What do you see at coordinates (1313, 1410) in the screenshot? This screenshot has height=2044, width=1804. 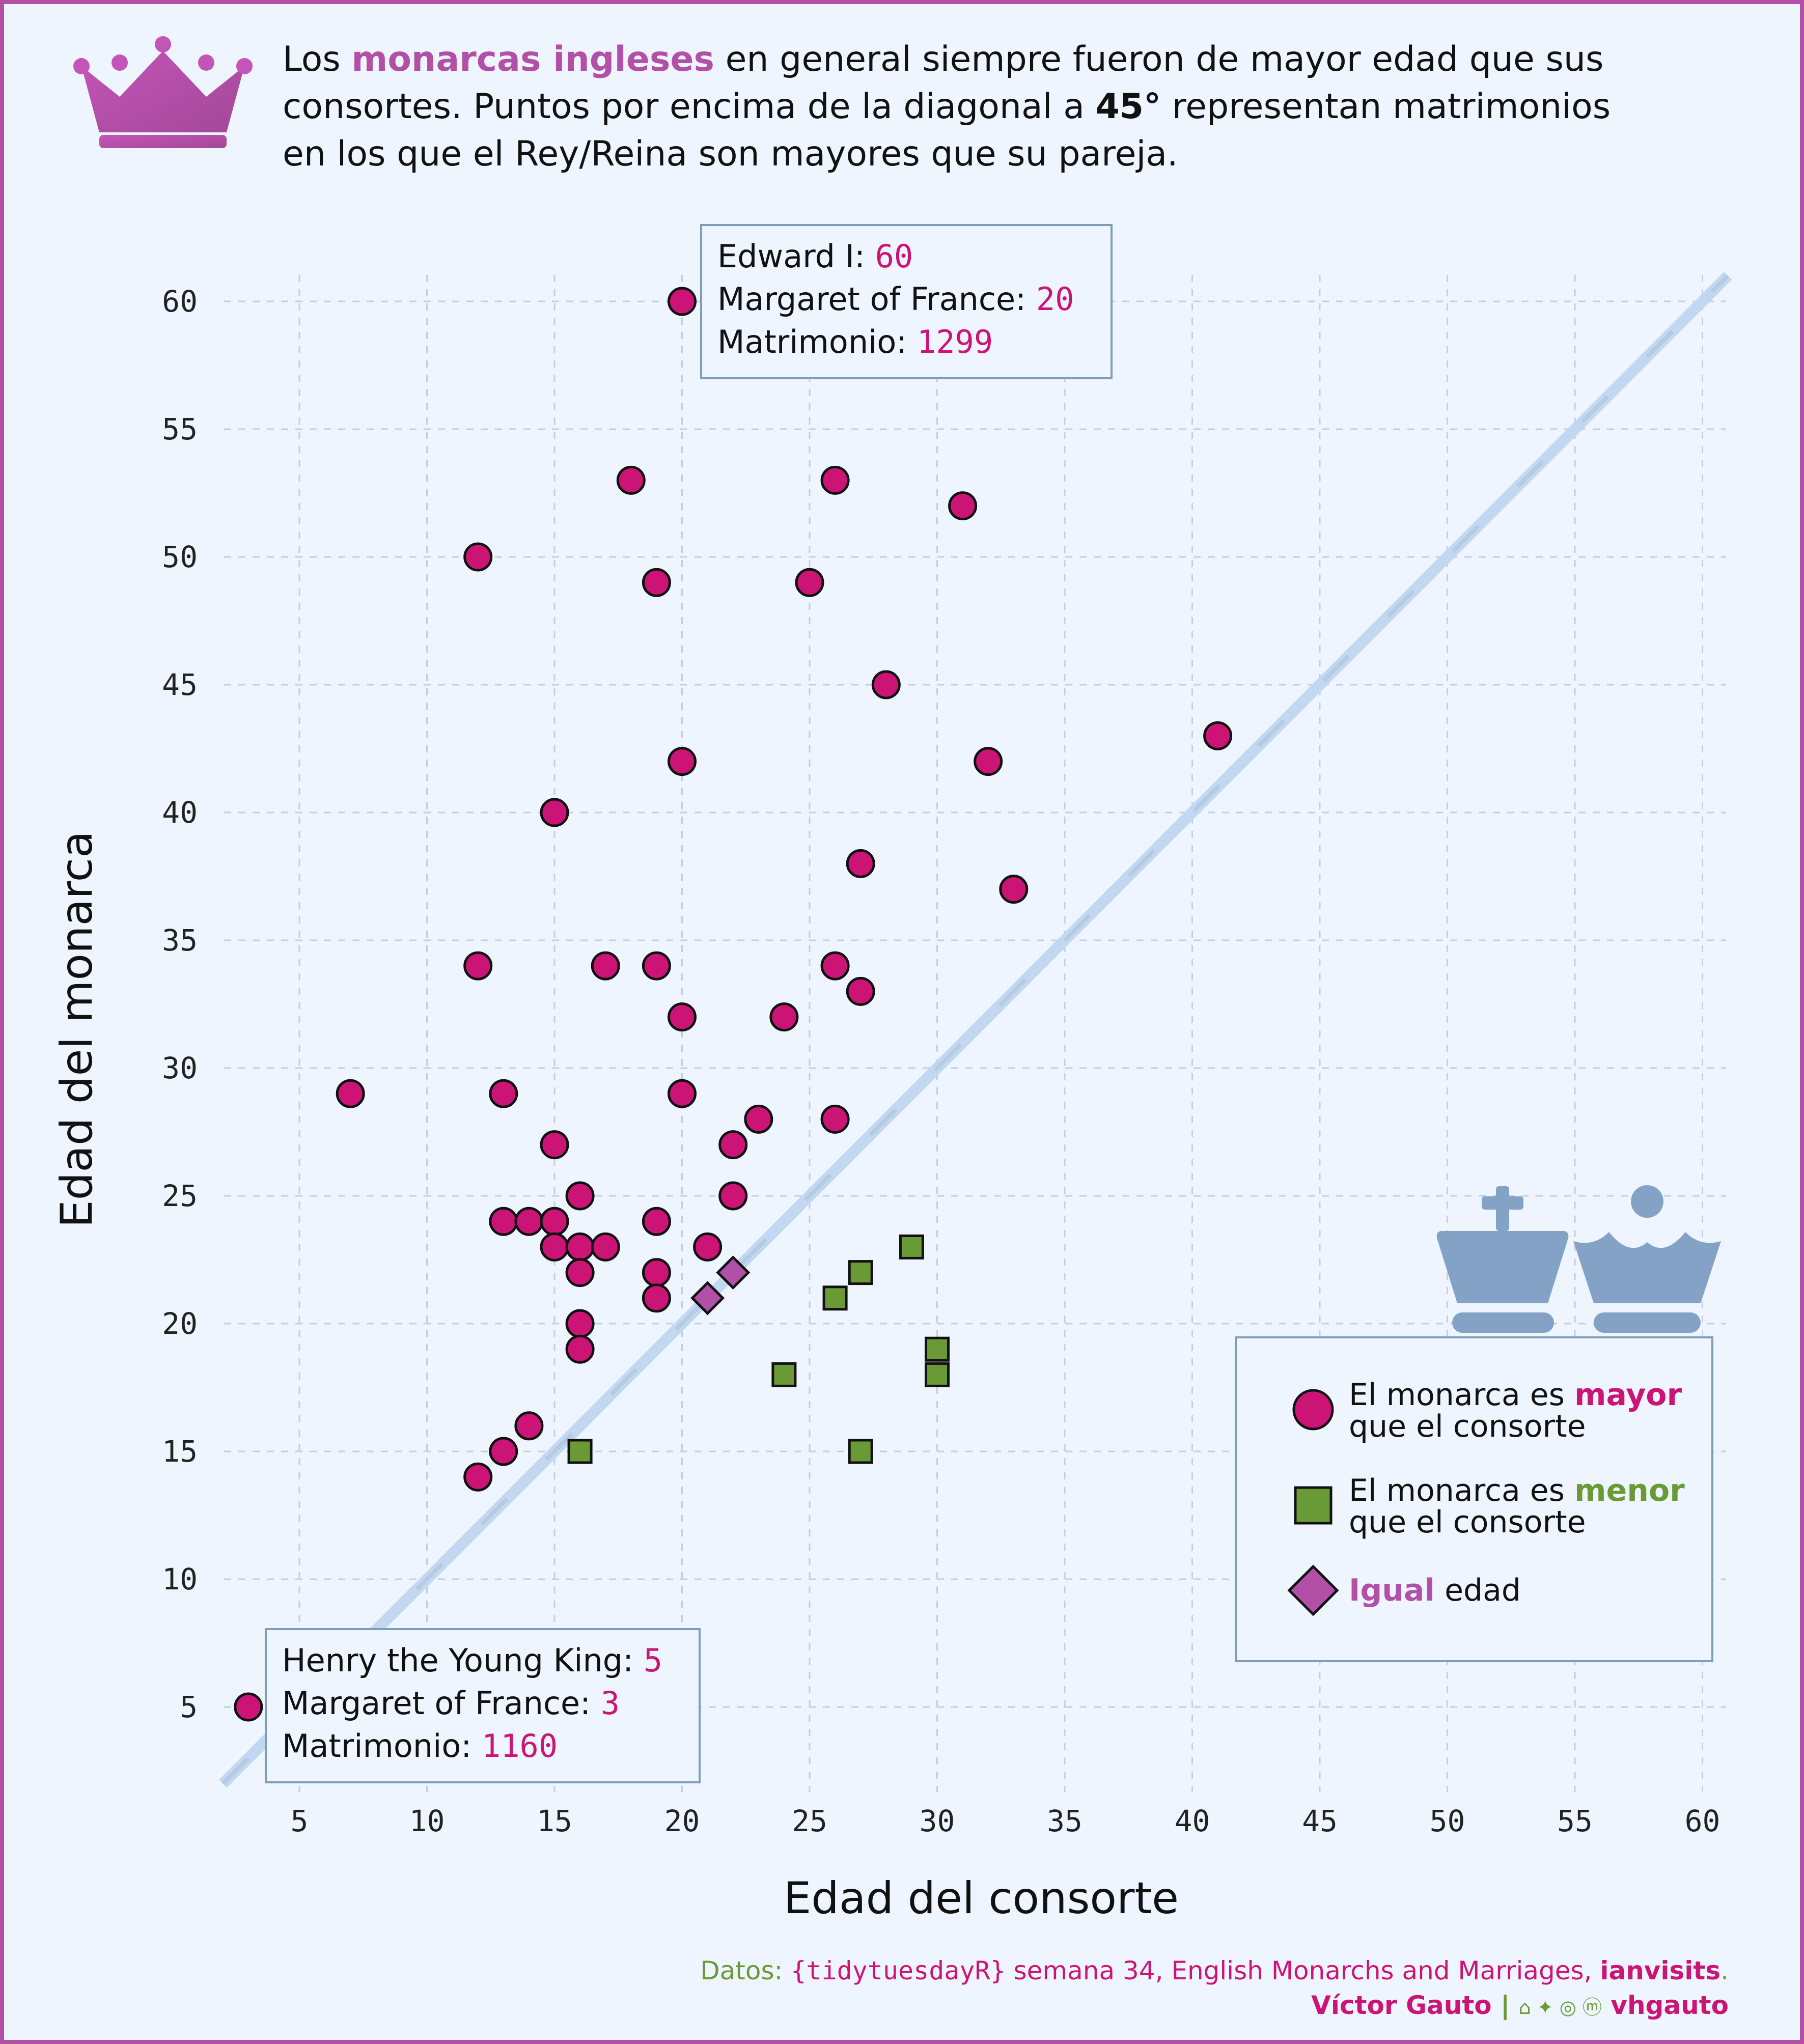 I see `legend-marker-circle` at bounding box center [1313, 1410].